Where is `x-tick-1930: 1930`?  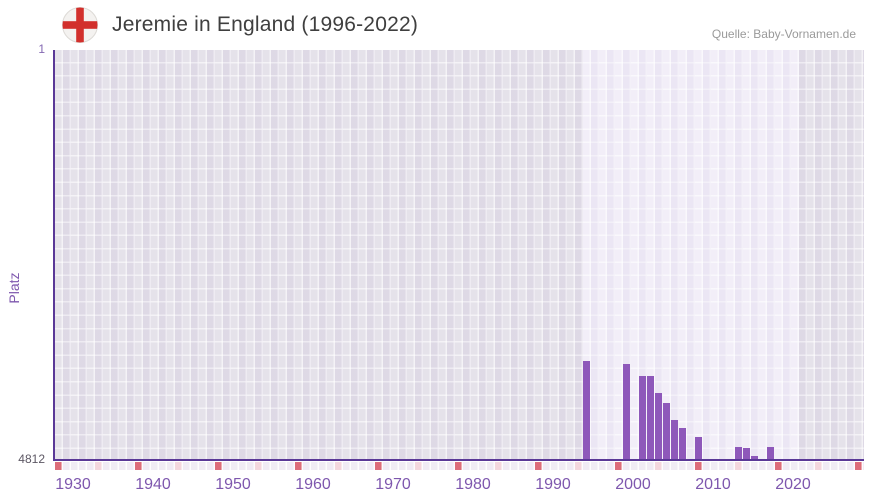 x-tick-1930: 1930 is located at coordinates (73, 484).